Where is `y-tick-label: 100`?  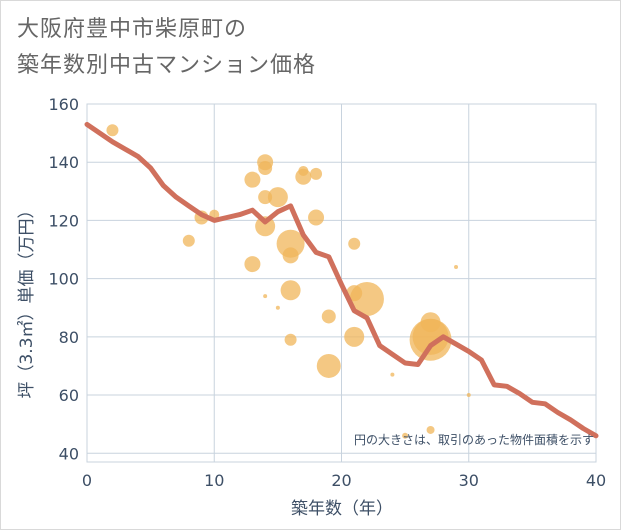
y-tick-label: 100 is located at coordinates (63, 279).